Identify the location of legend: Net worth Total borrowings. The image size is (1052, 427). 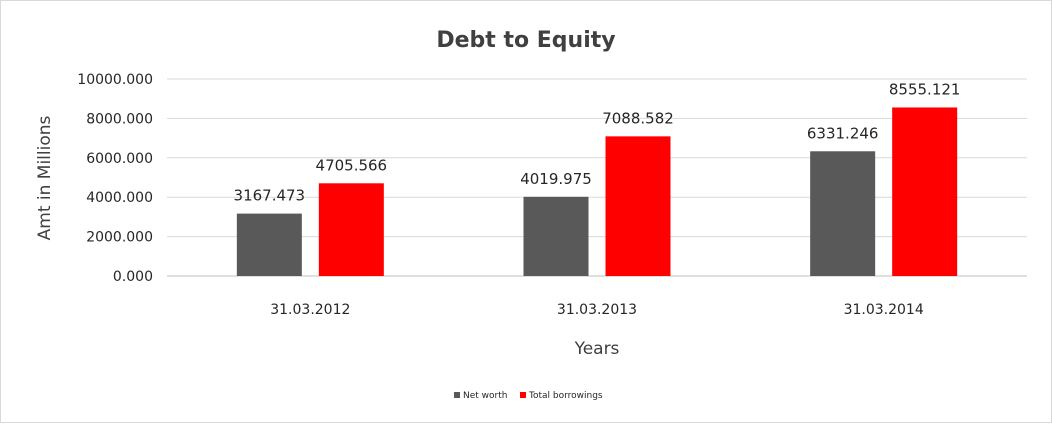
(528, 396).